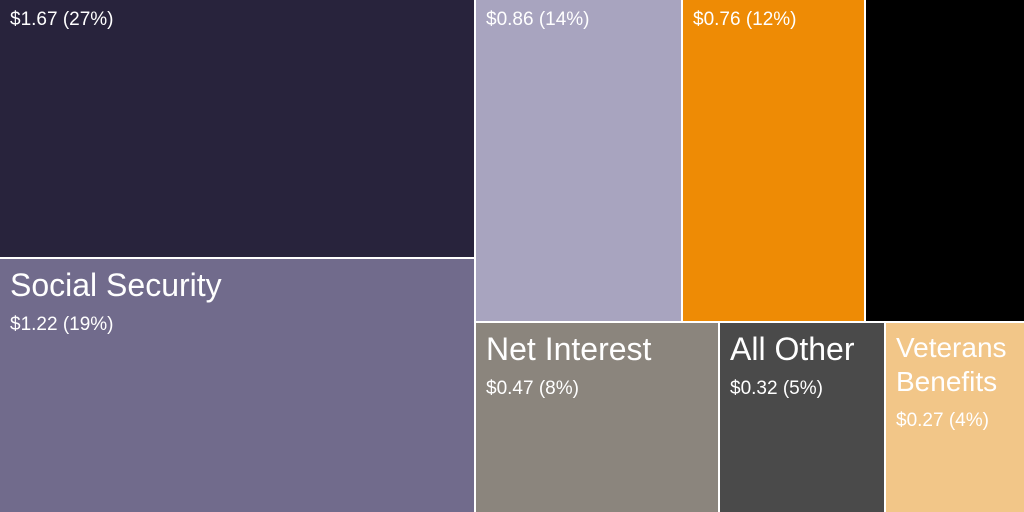 The height and width of the screenshot is (512, 1024). Describe the element at coordinates (532, 388) in the screenshot. I see `tile-value-label: $0.47 (8%)` at that location.